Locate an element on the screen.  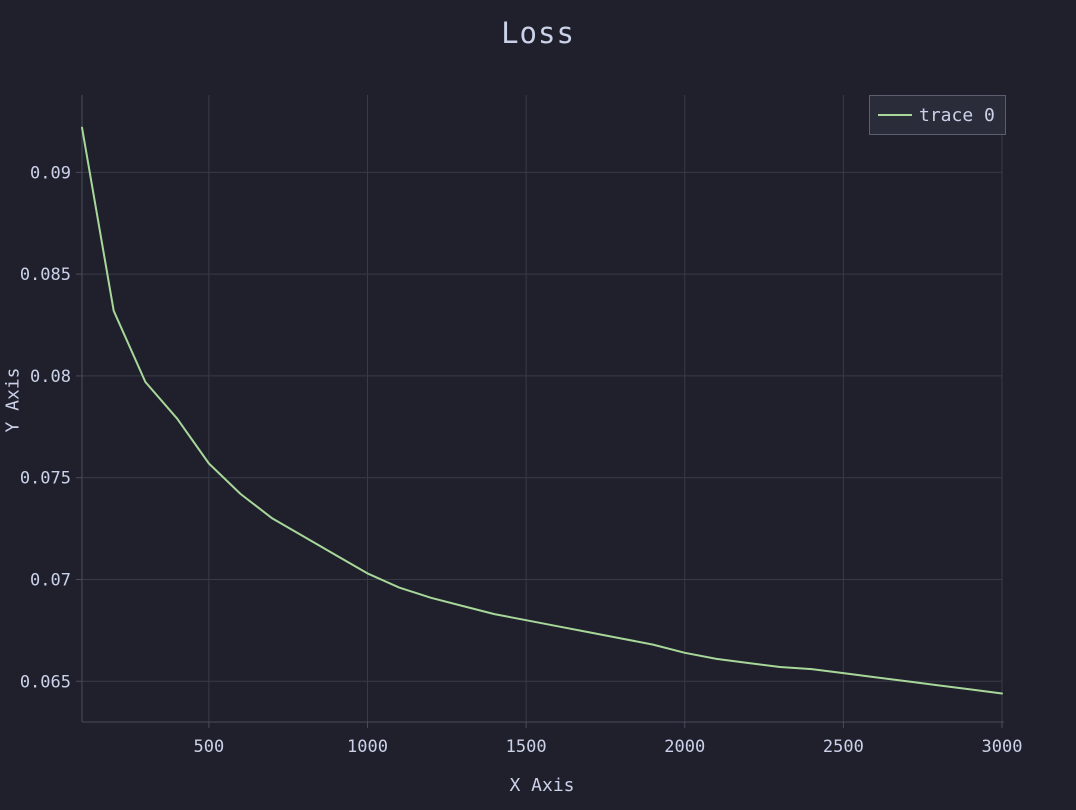
legend-label: trace 0 is located at coordinates (957, 115).